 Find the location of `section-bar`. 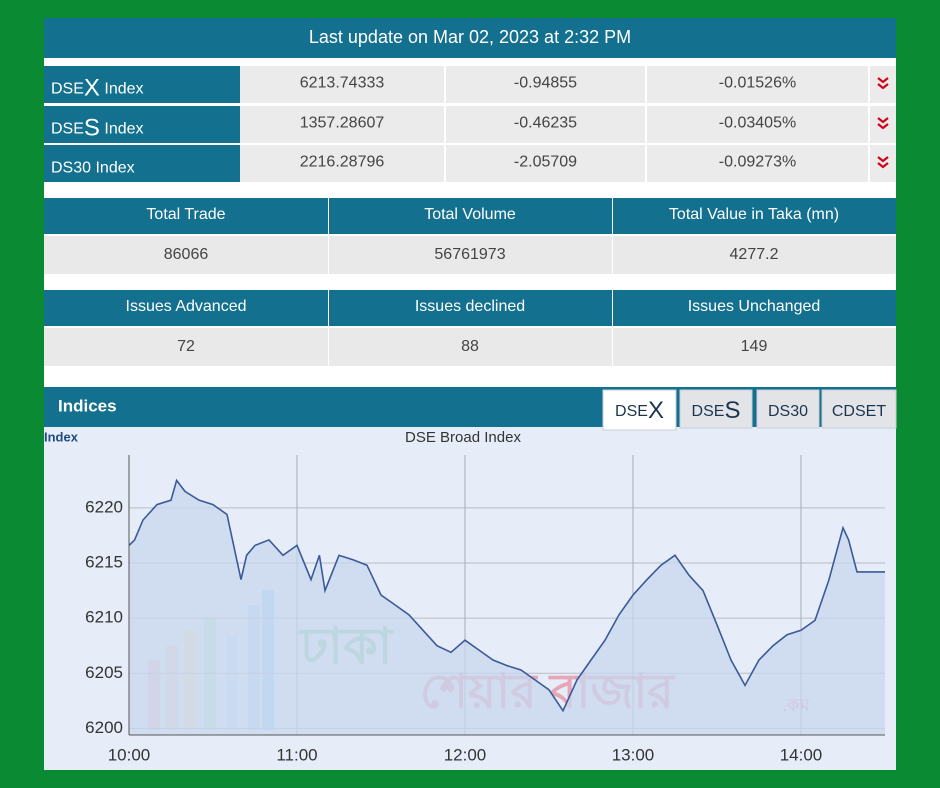

section-bar is located at coordinates (470, 407).